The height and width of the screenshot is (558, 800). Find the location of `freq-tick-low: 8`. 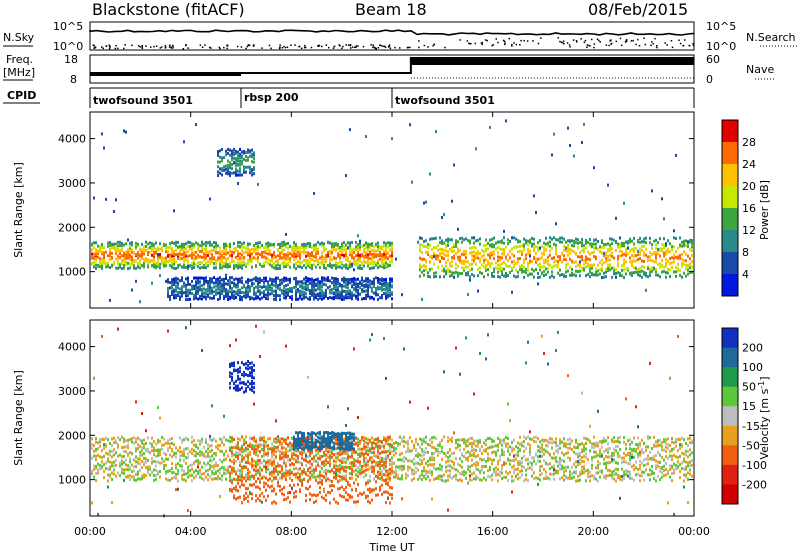

freq-tick-low: 8 is located at coordinates (73, 79).